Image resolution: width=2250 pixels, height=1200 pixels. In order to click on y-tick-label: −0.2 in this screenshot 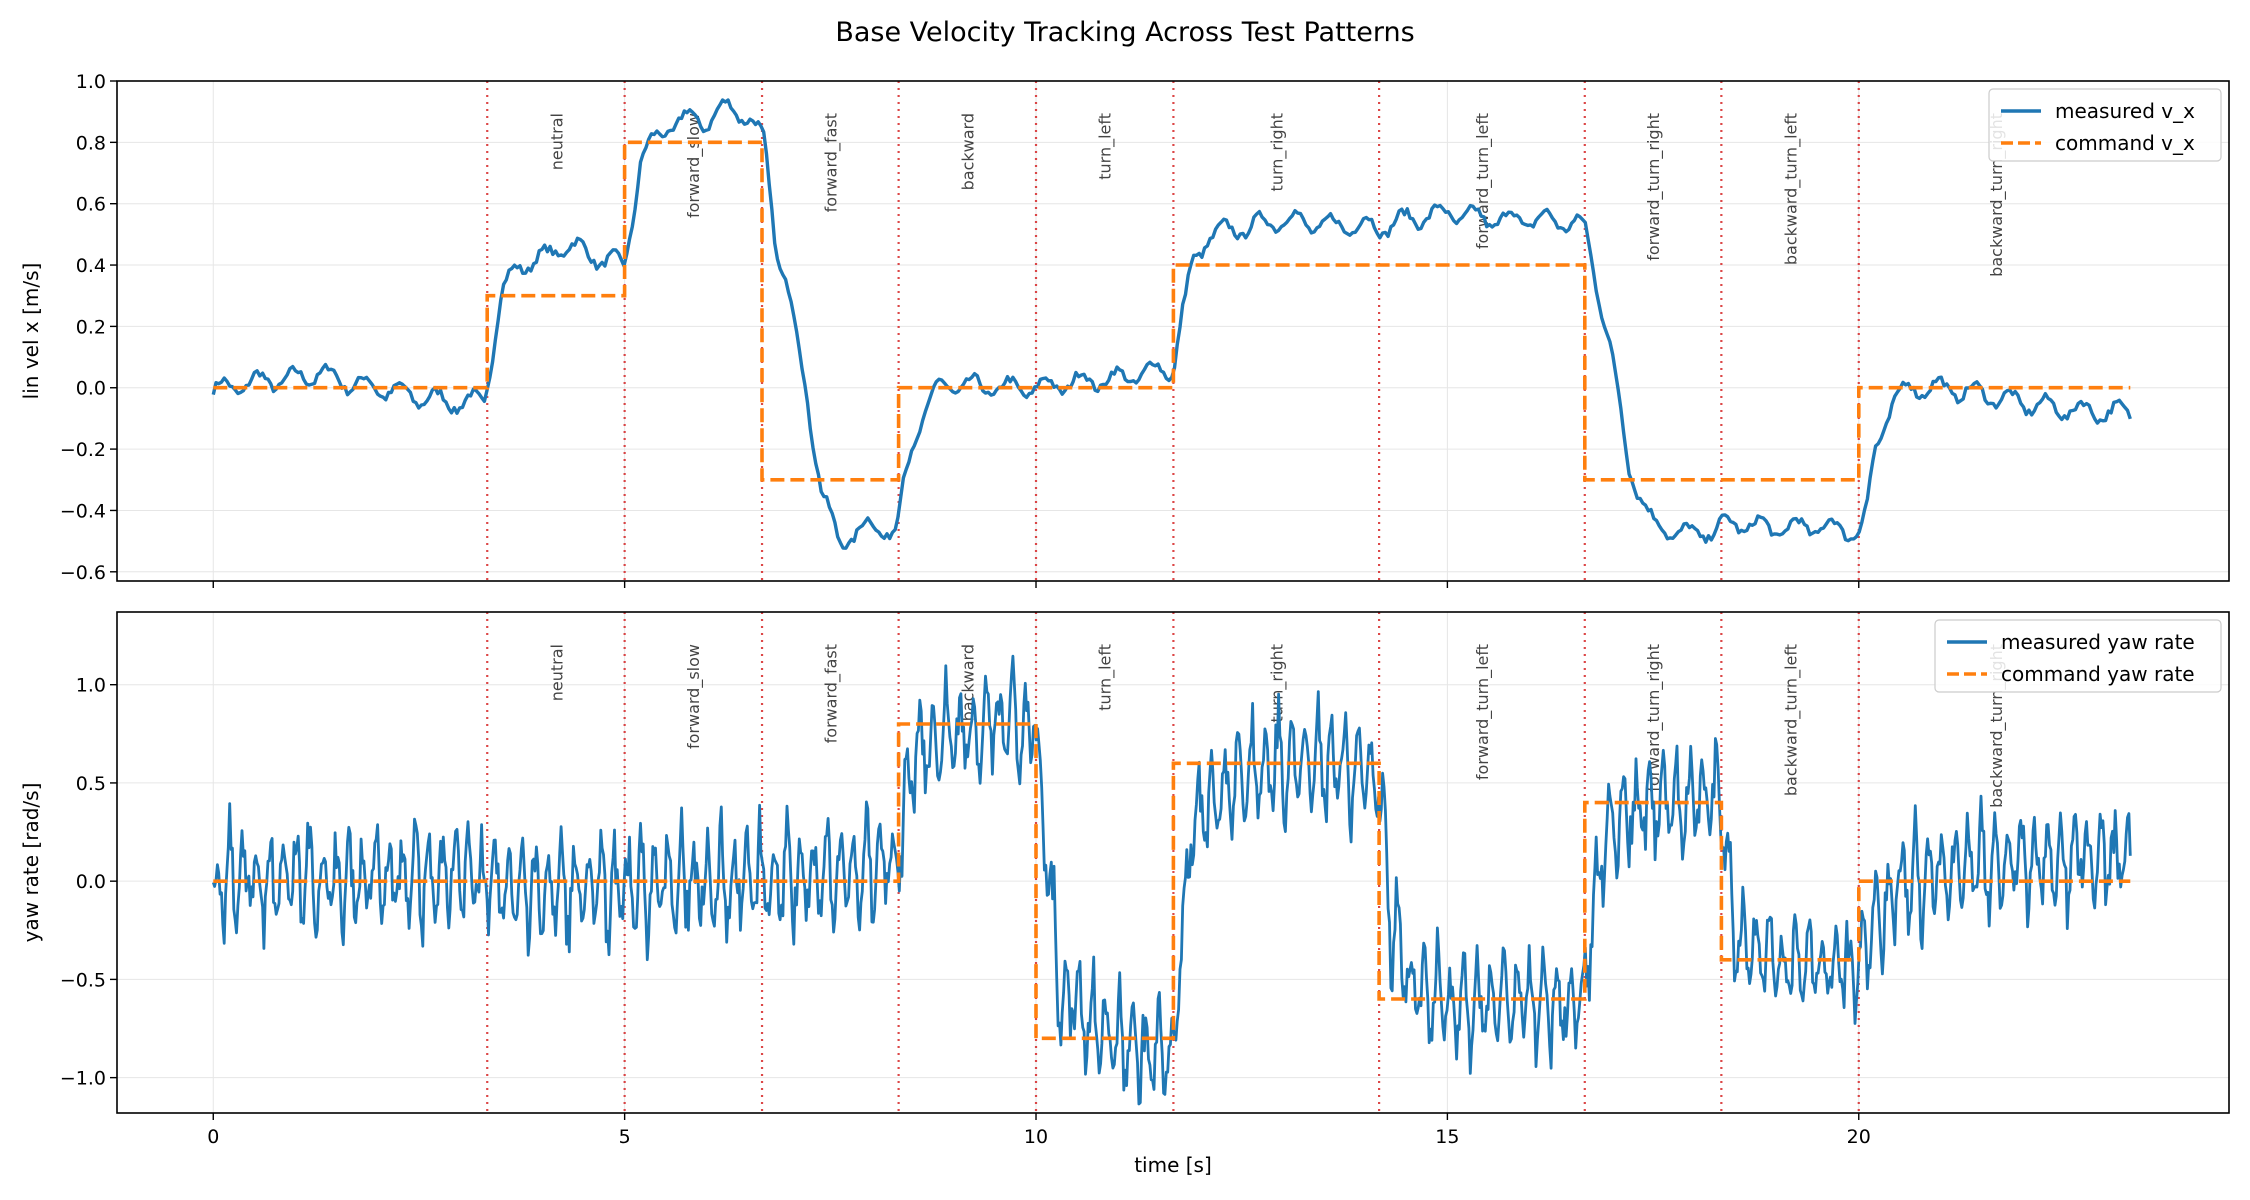, I will do `click(83, 450)`.